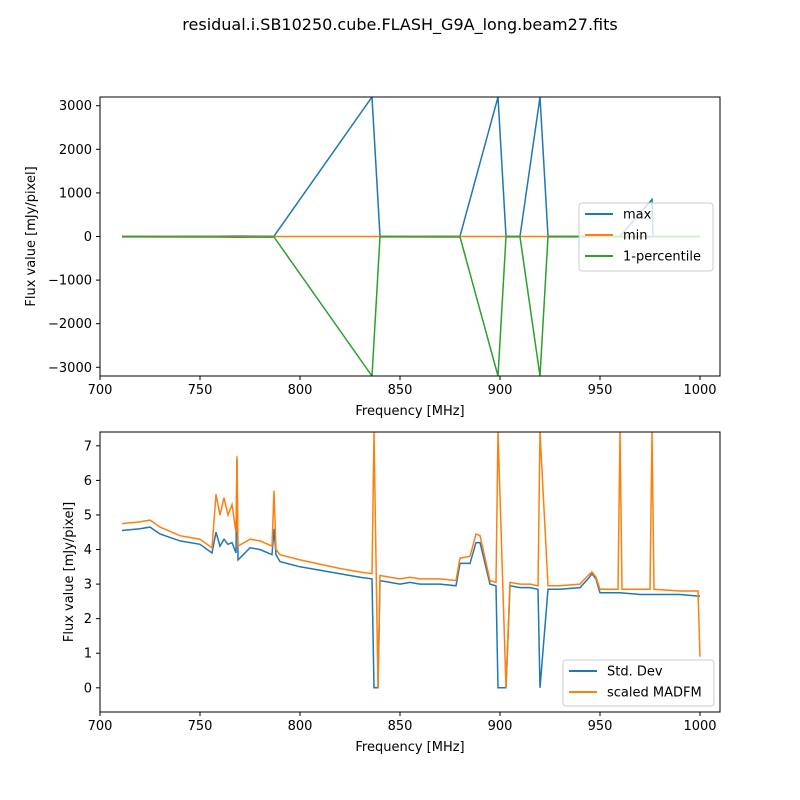 The image size is (800, 800). Describe the element at coordinates (70, 368) in the screenshot. I see `y-tick-label: −3000` at that location.